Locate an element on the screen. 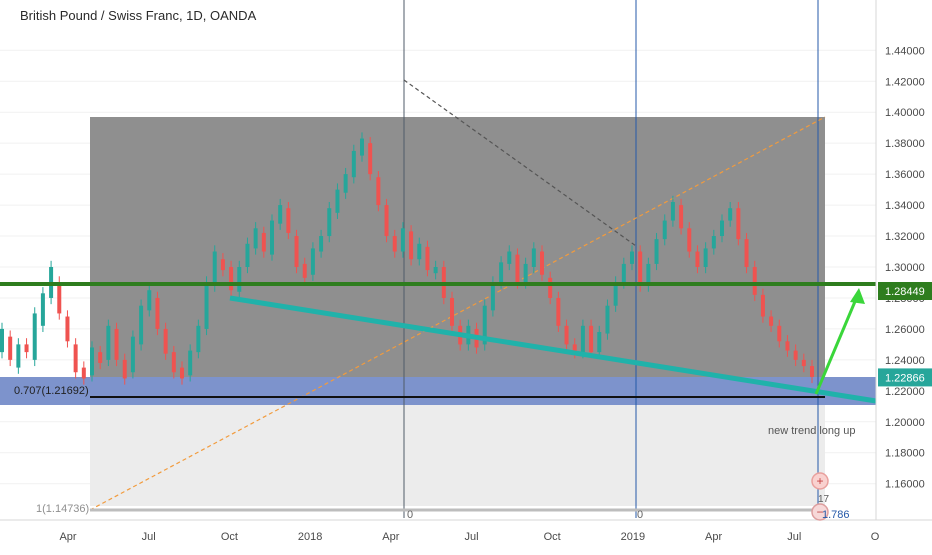 The width and height of the screenshot is (932, 555). y-tick-label: 1.16000 is located at coordinates (905, 485).